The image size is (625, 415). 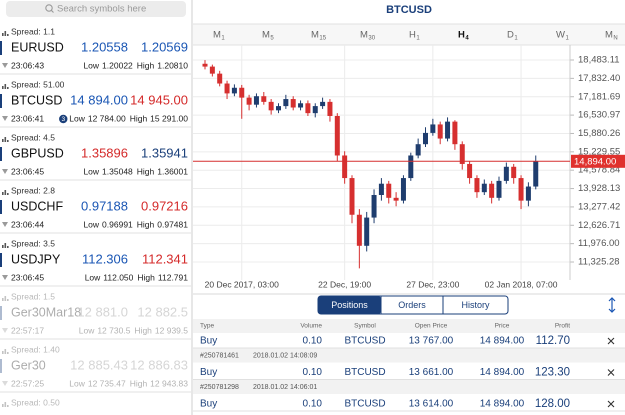 I want to click on x-tick-label: 02 Jan 2018, 07:00, so click(x=521, y=284).